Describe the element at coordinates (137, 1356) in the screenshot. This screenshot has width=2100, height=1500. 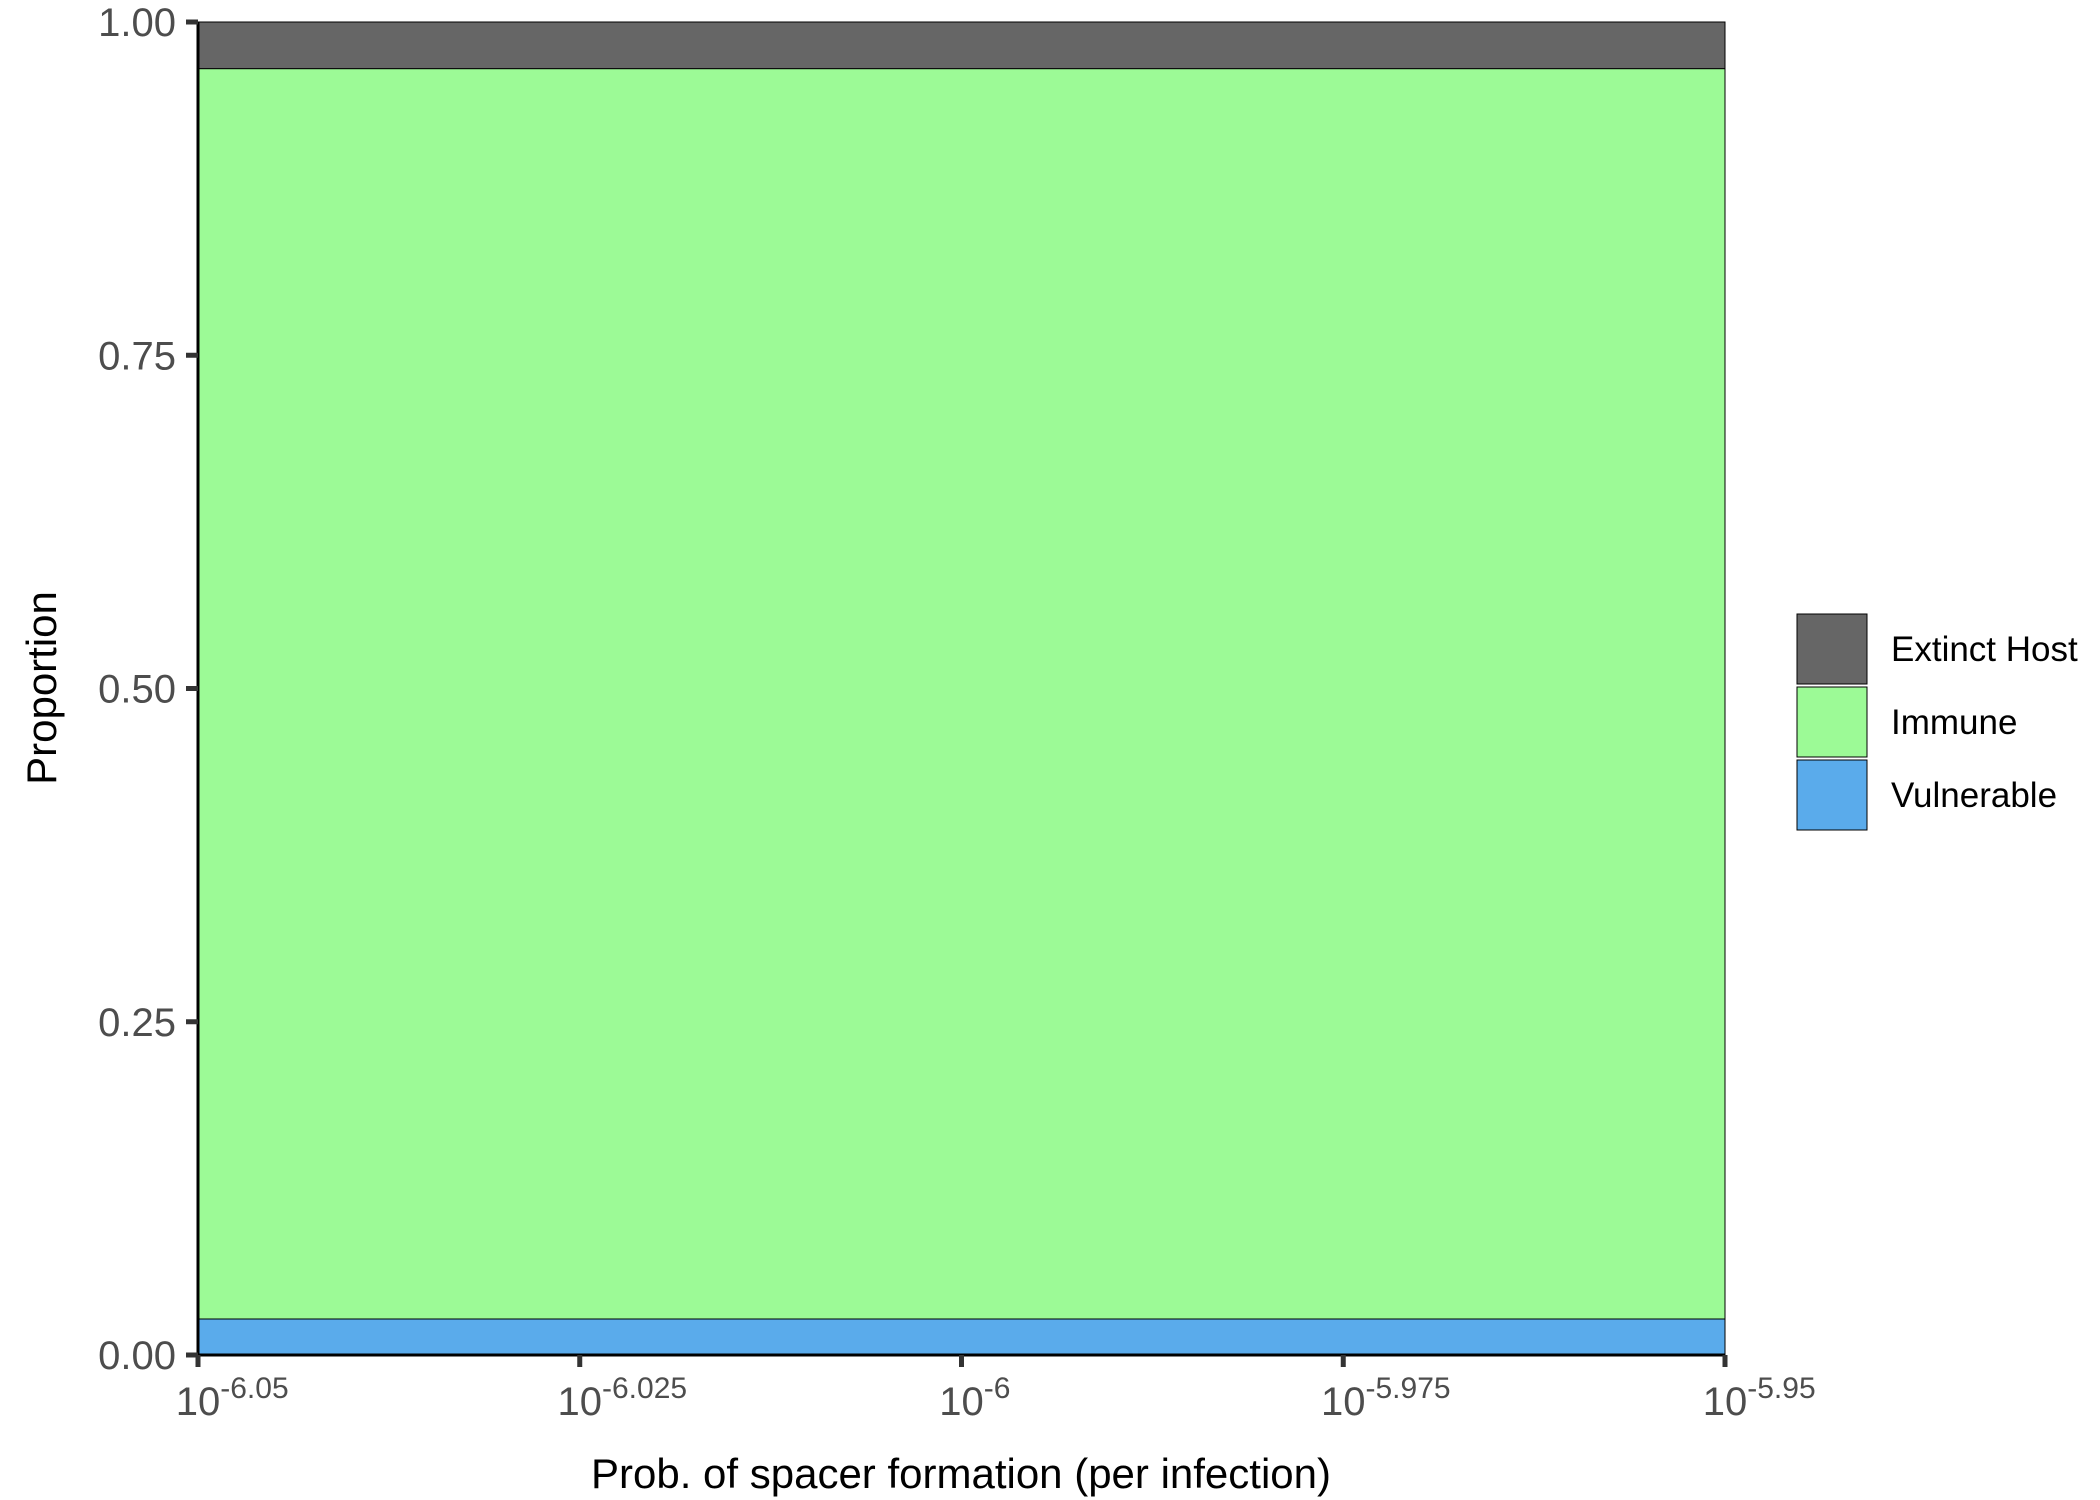
I see `y-tick-label: 0.00` at that location.